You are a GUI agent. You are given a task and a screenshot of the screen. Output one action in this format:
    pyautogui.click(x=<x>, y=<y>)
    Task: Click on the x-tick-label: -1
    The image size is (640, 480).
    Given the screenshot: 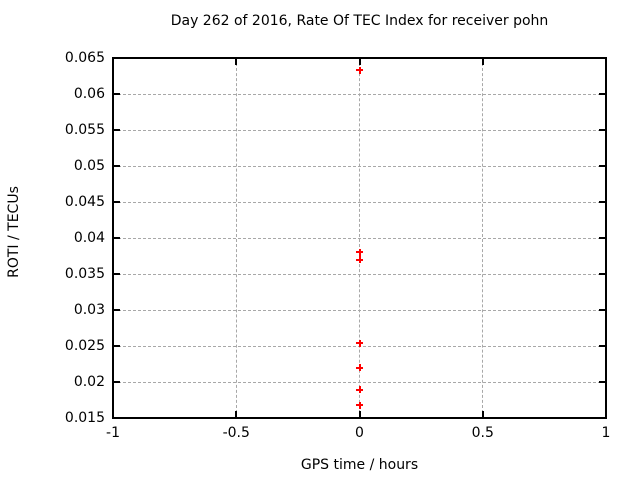 What is the action you would take?
    pyautogui.click(x=113, y=433)
    